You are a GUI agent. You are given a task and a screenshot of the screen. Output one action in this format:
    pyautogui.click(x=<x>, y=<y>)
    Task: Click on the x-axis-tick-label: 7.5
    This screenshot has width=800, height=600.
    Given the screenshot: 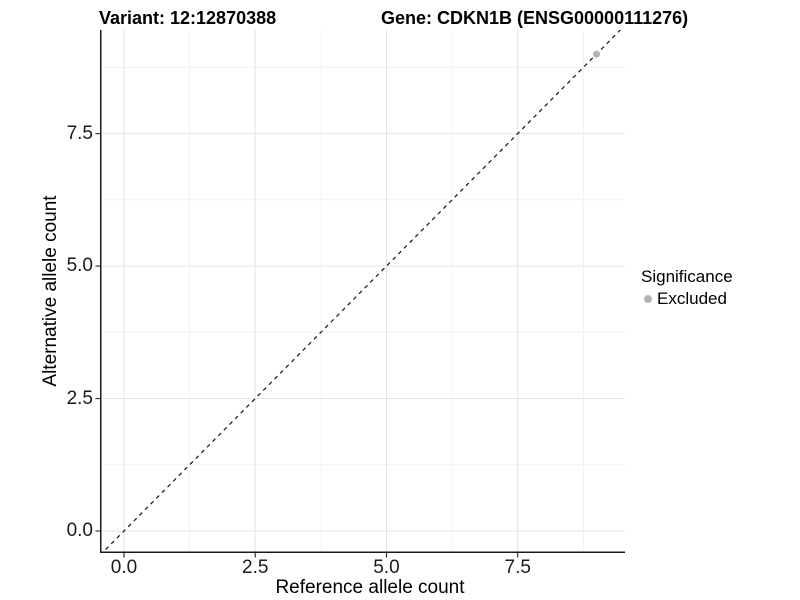 What is the action you would take?
    pyautogui.click(x=517, y=567)
    